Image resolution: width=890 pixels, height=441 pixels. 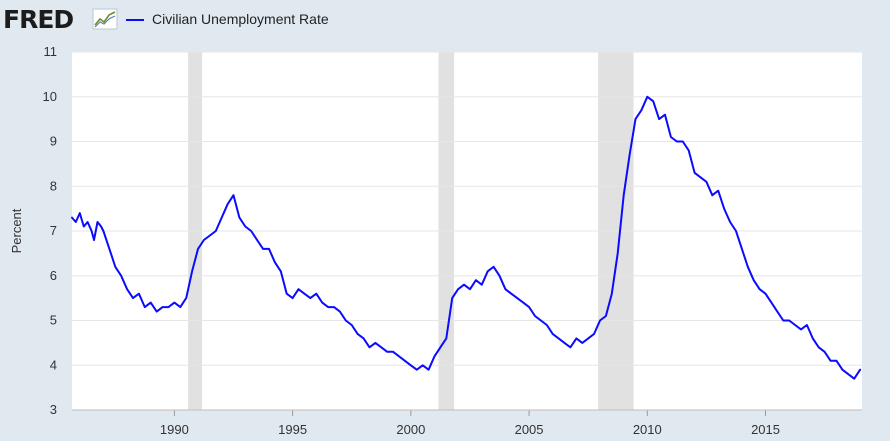 I want to click on x-tick-label: 1990, so click(x=174, y=429).